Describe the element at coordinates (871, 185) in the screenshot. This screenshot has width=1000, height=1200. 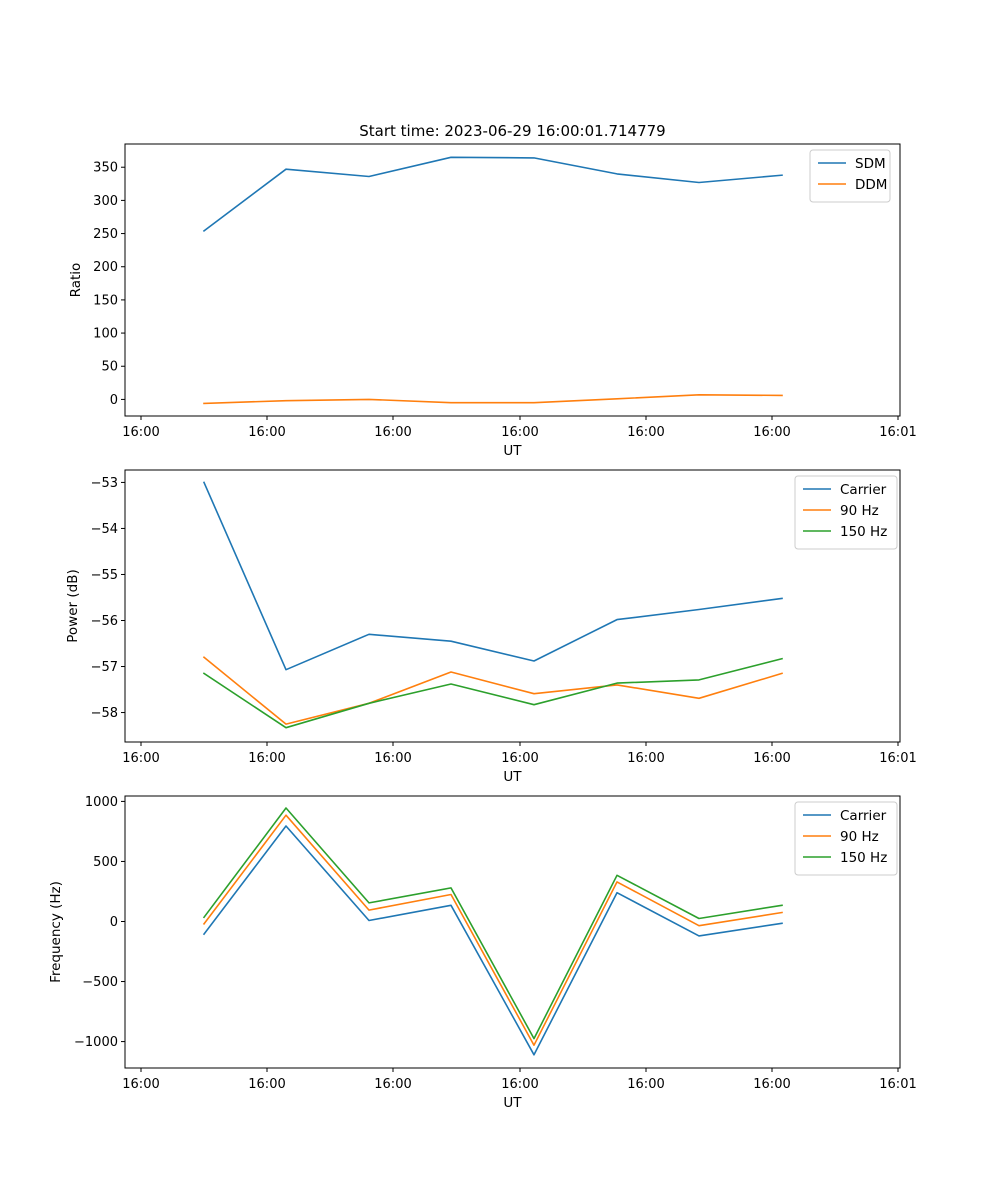
I see `legend-entry: DDM` at that location.